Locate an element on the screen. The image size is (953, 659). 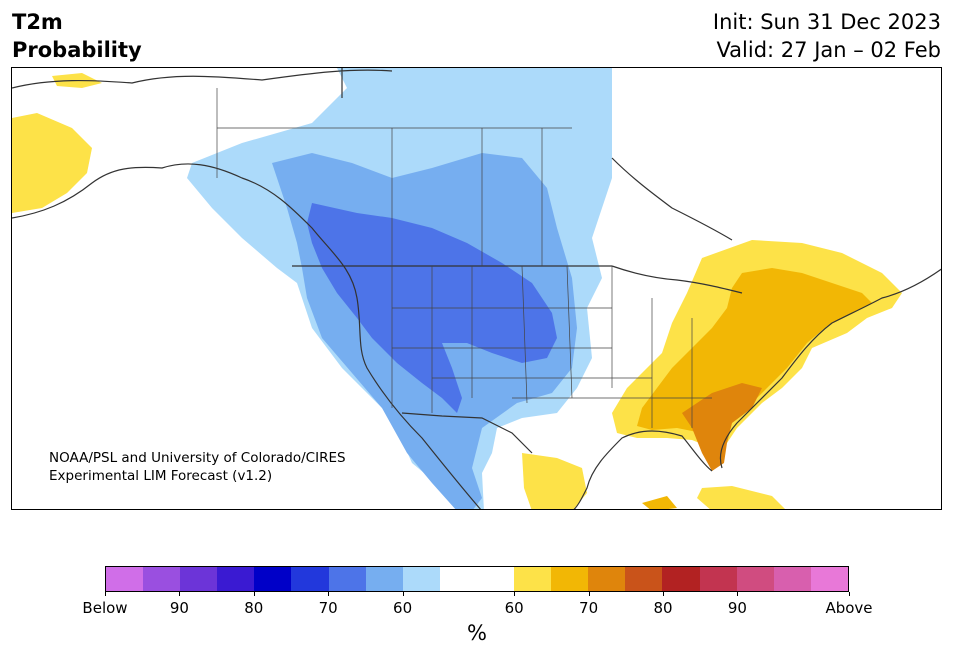
title-line-1: T2m is located at coordinates (37, 22).